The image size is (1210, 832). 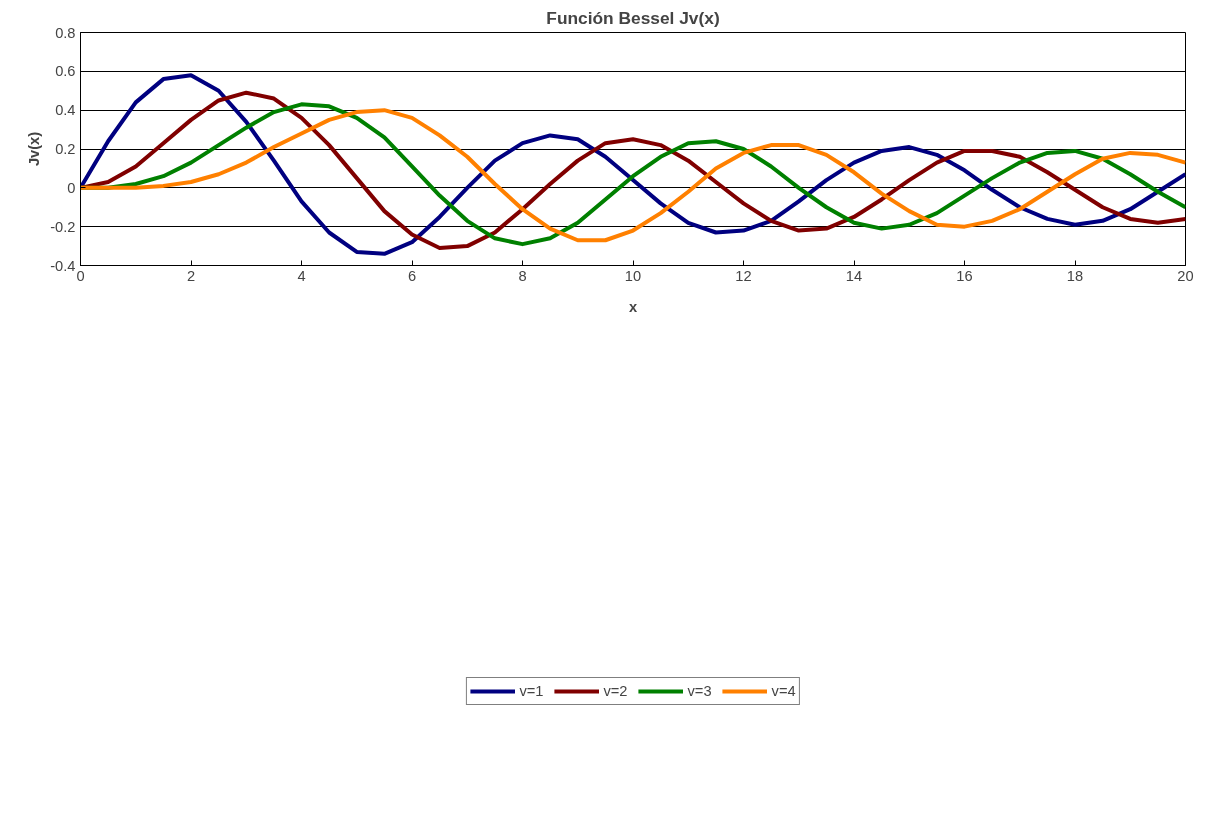 I want to click on x-axis-title: x, so click(x=633, y=306).